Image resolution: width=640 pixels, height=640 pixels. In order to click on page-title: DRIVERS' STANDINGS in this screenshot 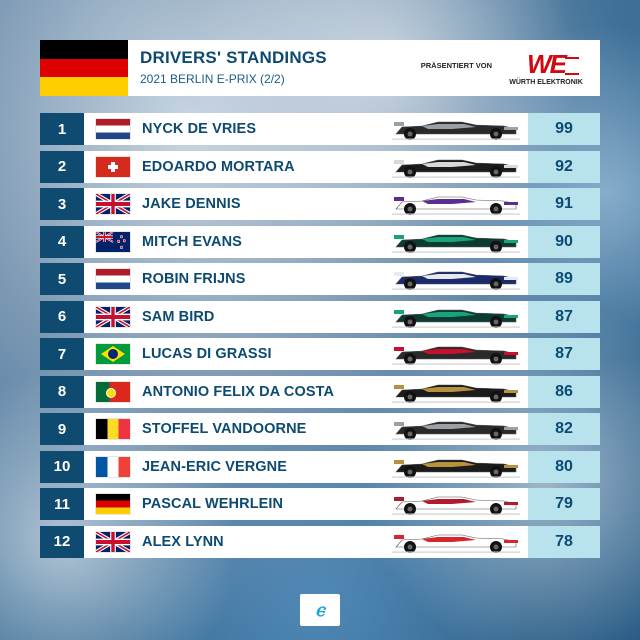, I will do `click(233, 57)`.